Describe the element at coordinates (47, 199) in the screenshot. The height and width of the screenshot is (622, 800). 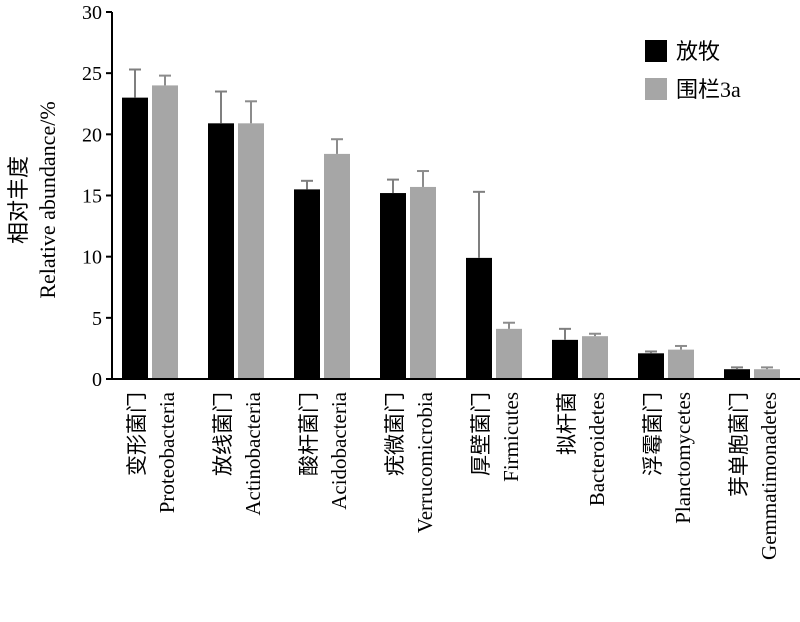
I see `y-axis-label-en: Relative abundance/%` at that location.